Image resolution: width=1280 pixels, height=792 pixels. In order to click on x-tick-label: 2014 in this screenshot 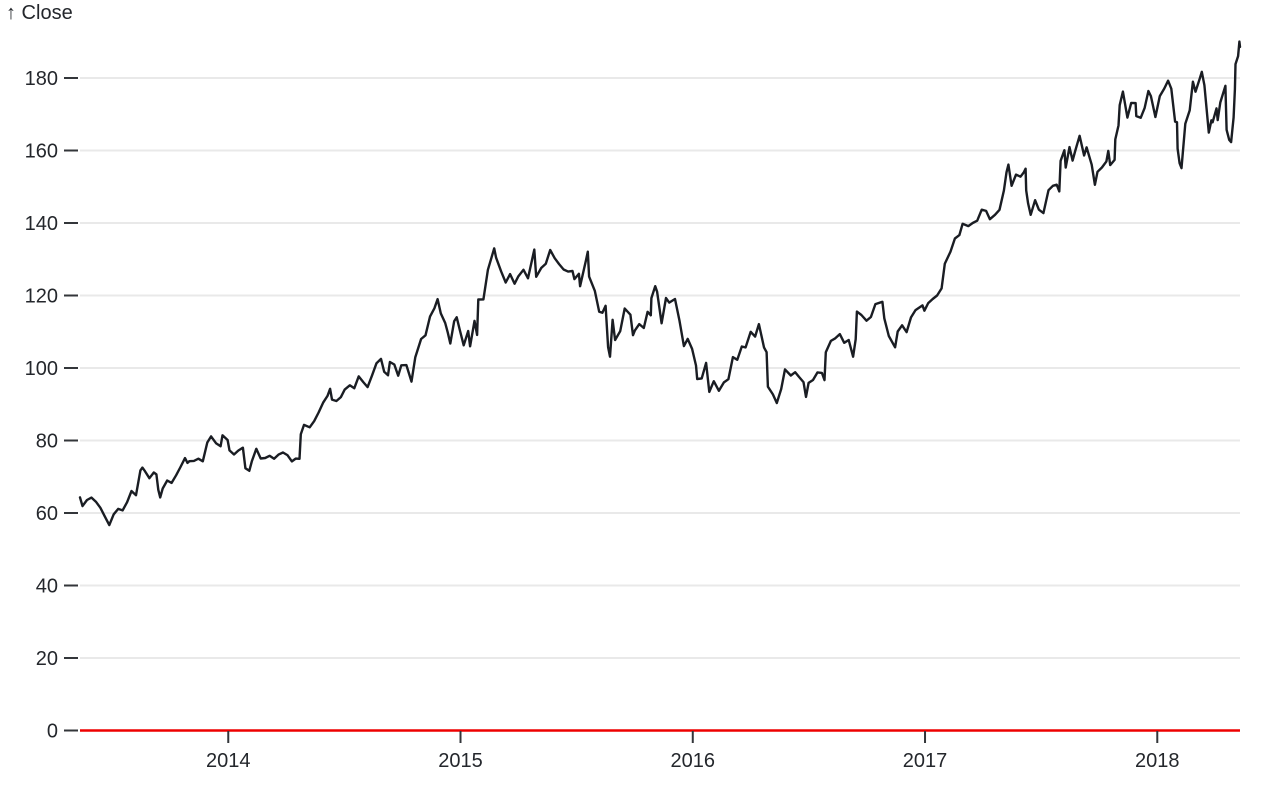, I will do `click(228, 761)`.